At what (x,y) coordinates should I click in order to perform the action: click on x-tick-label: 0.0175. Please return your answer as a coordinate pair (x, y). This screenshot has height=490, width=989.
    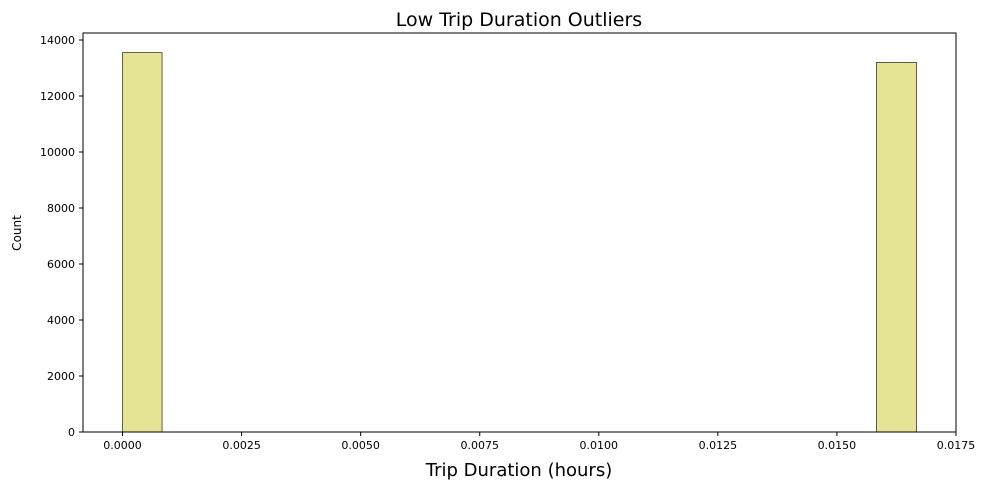
    Looking at the image, I should click on (956, 445).